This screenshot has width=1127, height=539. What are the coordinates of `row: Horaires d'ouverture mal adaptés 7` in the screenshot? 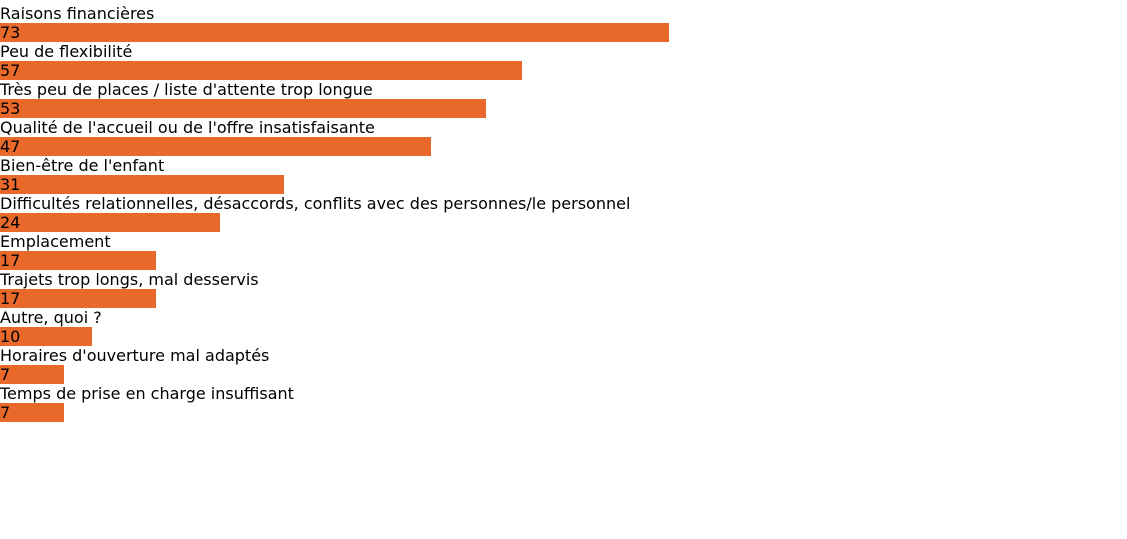 It's located at (563, 365).